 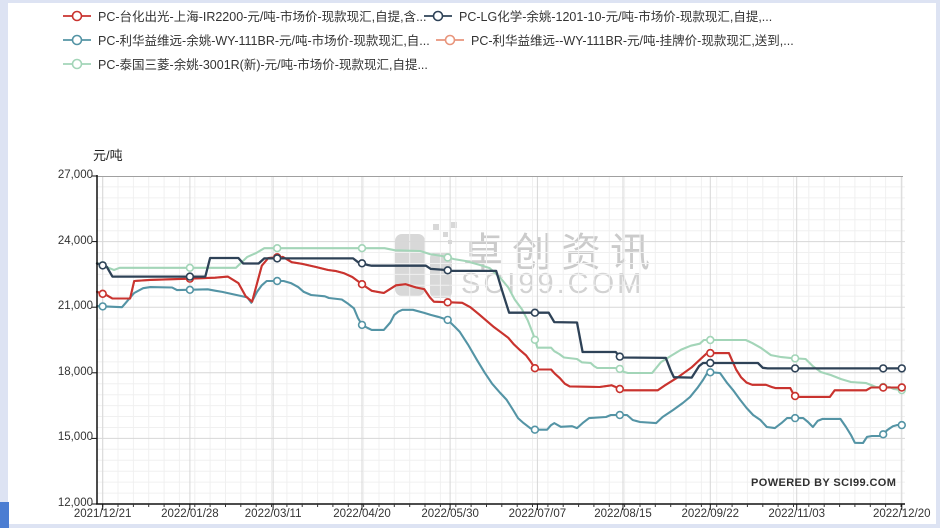 What do you see at coordinates (4, 515) in the screenshot?
I see `page-corner-accent` at bounding box center [4, 515].